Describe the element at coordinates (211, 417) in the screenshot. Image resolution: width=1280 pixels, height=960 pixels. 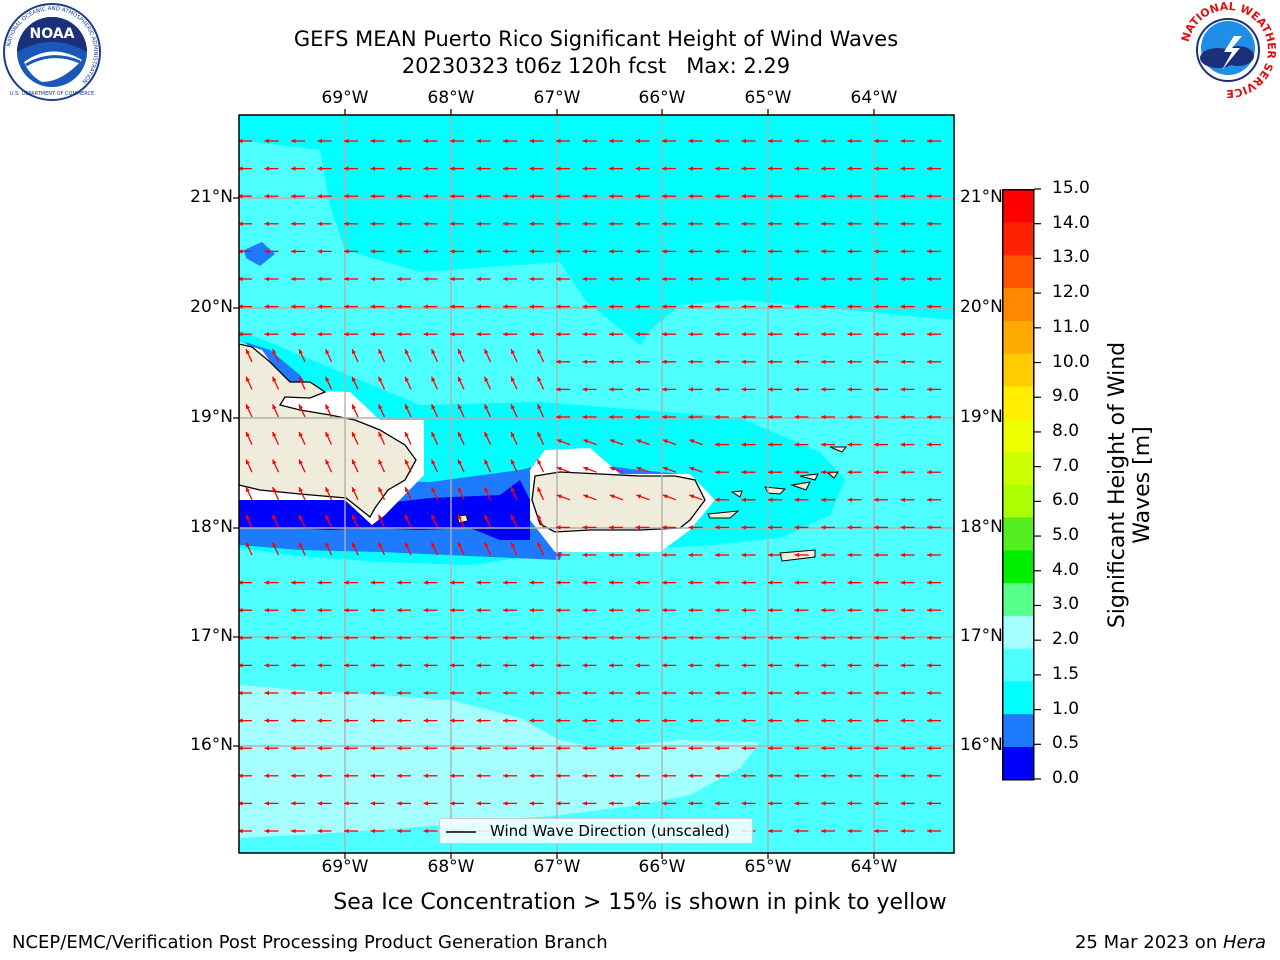
I see `lat-label-left: 19°N` at that location.